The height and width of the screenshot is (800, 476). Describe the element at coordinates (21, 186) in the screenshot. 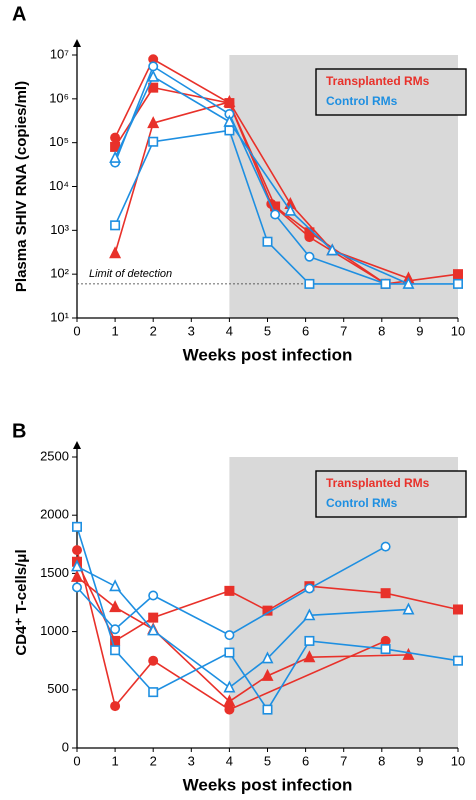

I see `y-axis-title: Plasma SHIV RNA (copies/ml)` at that location.